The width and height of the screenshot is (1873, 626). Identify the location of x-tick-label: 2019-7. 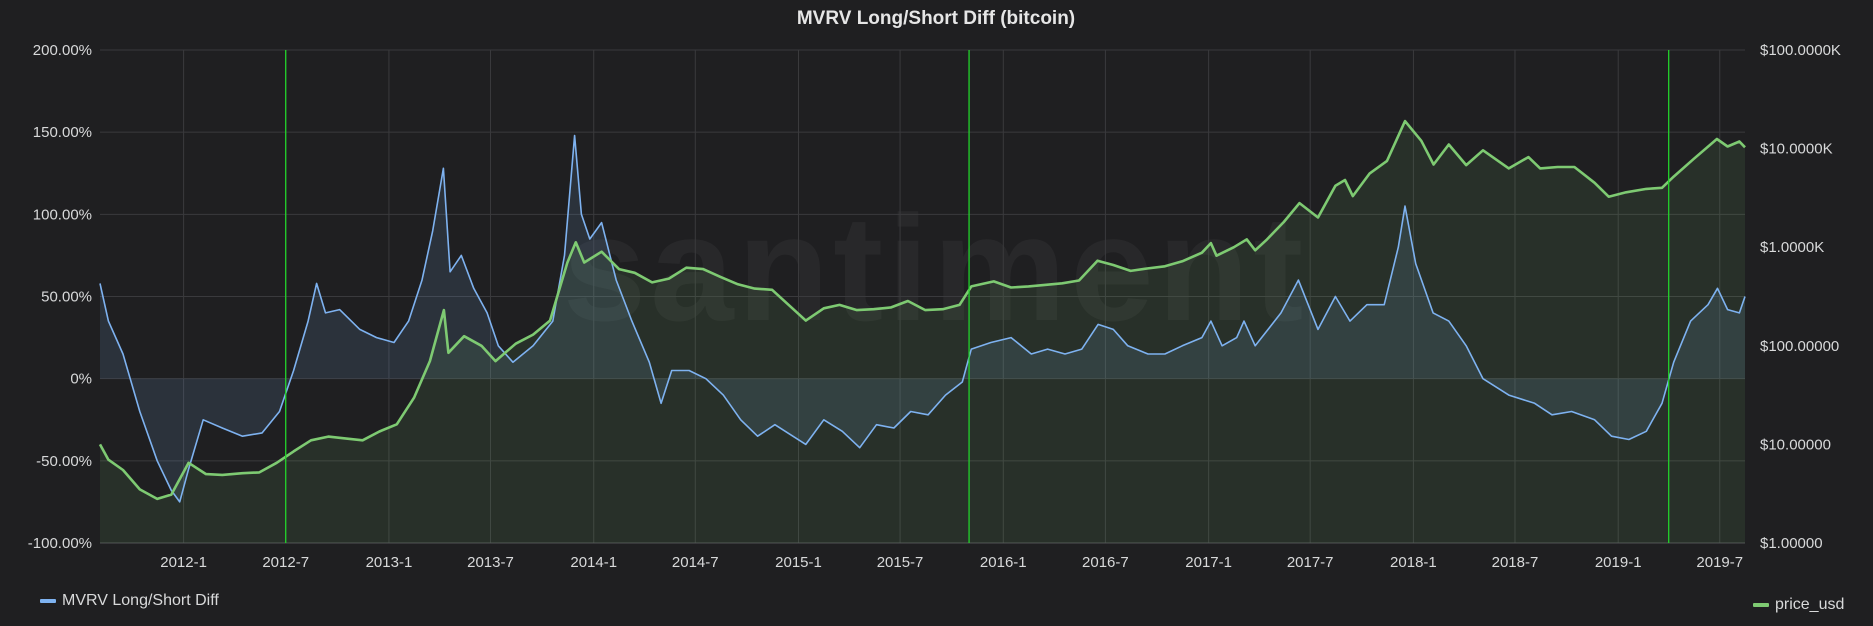
(1719, 562).